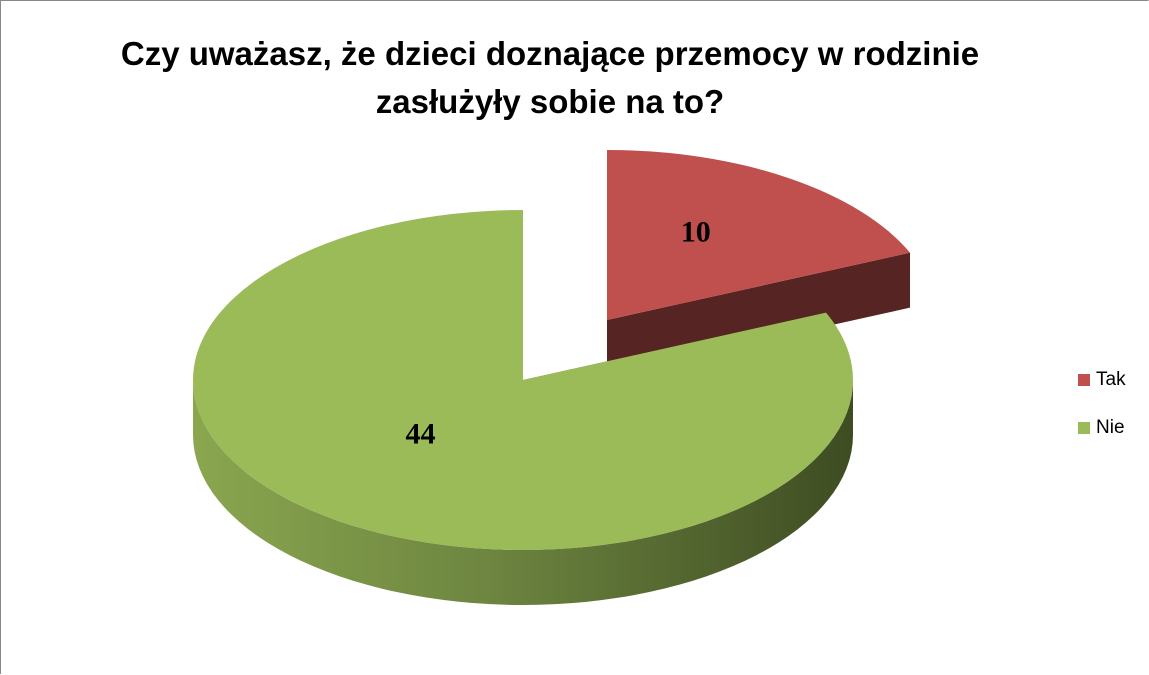 The height and width of the screenshot is (675, 1149). Describe the element at coordinates (759, 235) in the screenshot. I see `pie-slice` at that location.